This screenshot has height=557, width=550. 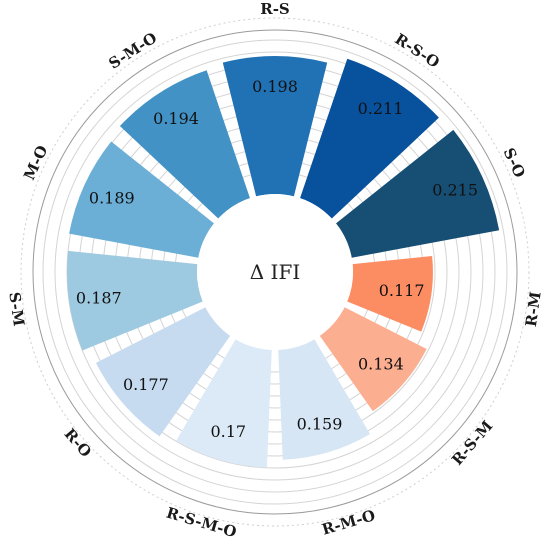 What do you see at coordinates (141, 199) in the screenshot?
I see `bar-m-o` at bounding box center [141, 199].